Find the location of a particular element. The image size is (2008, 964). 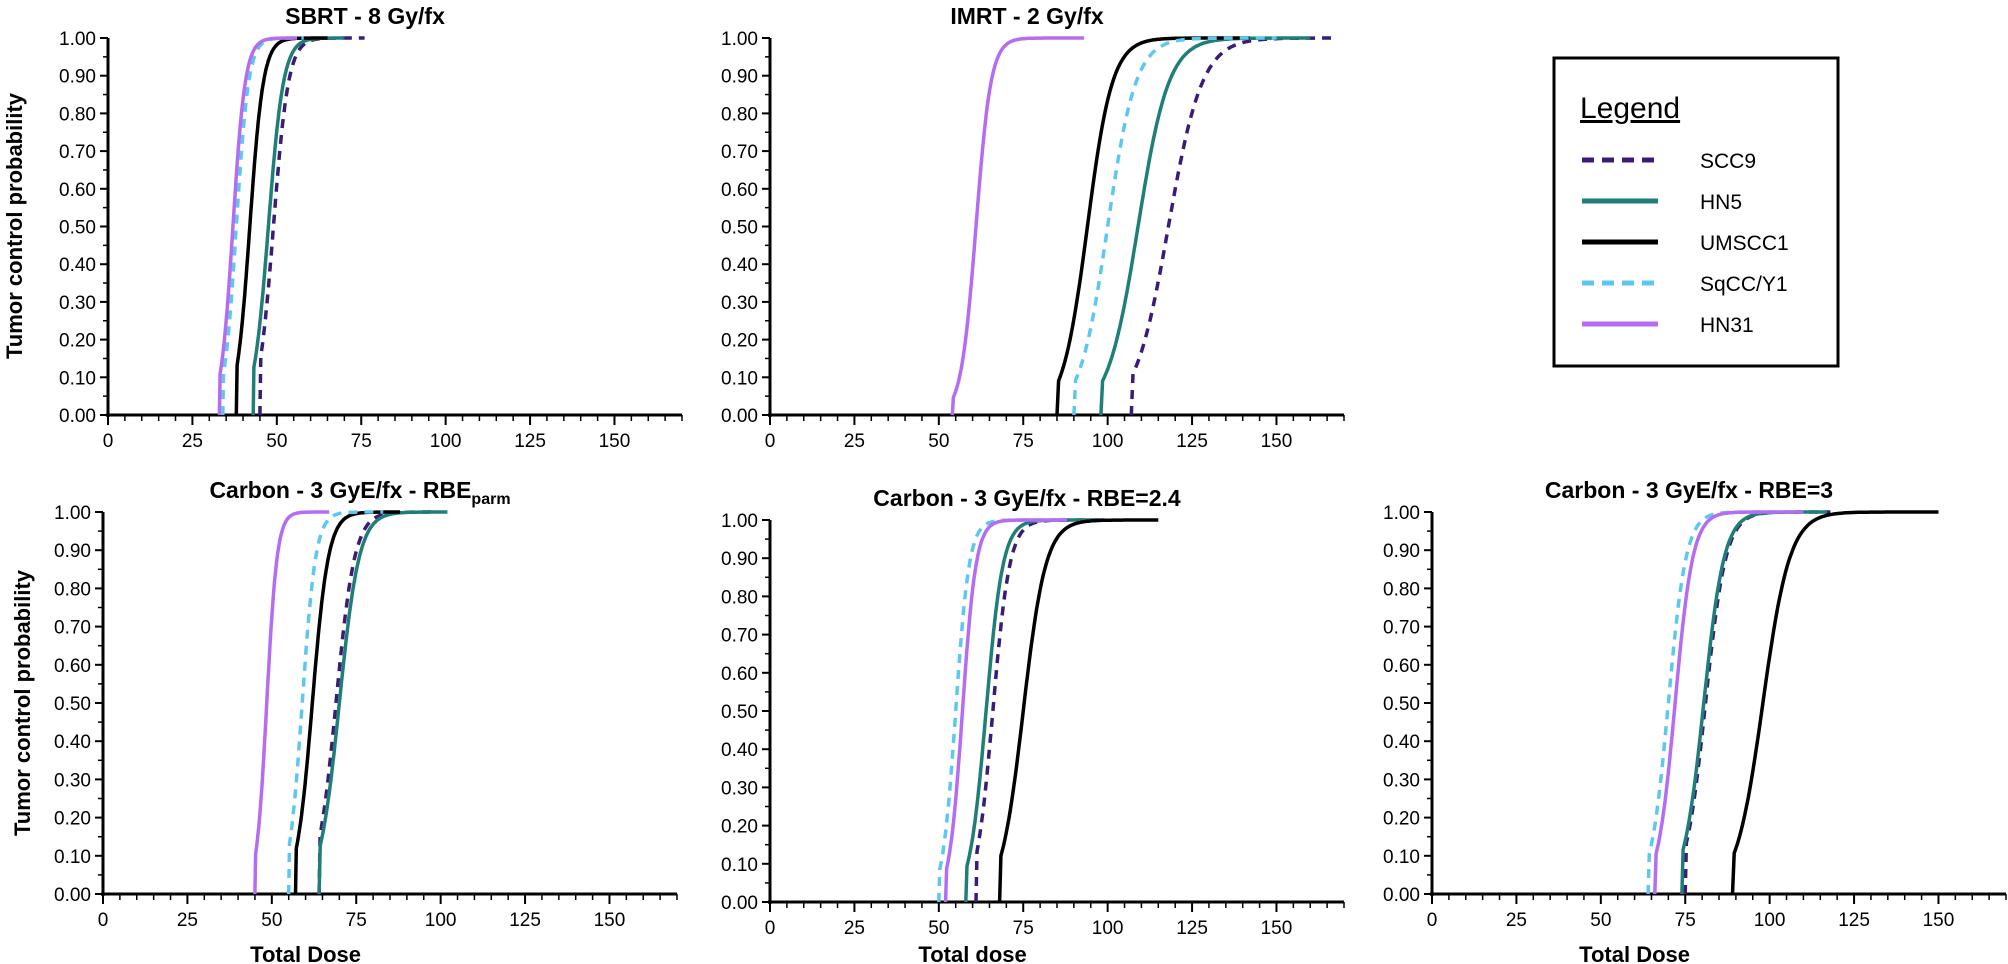

panel-title-main: Carbon - 3 GyE/fx - RBE=2.4 is located at coordinates (1027, 498).